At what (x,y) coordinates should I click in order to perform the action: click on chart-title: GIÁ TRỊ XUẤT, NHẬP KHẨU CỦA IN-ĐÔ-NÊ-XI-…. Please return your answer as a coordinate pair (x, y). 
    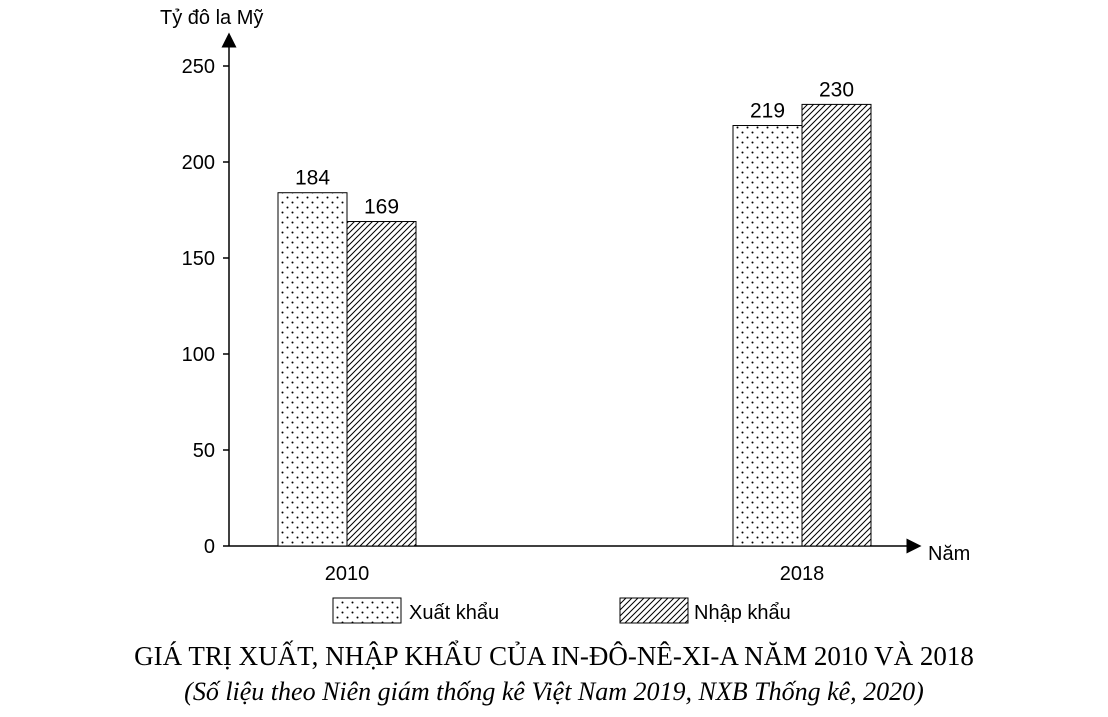
    Looking at the image, I should click on (554, 656).